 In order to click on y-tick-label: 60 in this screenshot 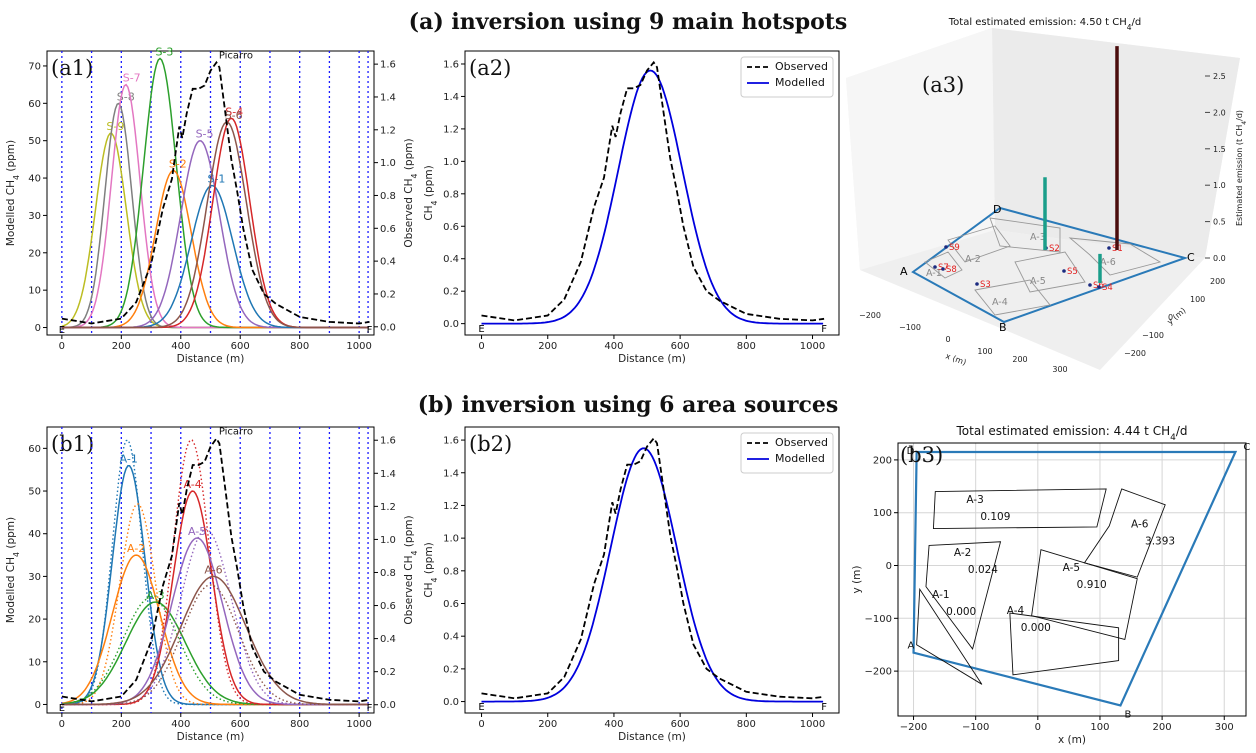, I will do `click(34, 104)`.